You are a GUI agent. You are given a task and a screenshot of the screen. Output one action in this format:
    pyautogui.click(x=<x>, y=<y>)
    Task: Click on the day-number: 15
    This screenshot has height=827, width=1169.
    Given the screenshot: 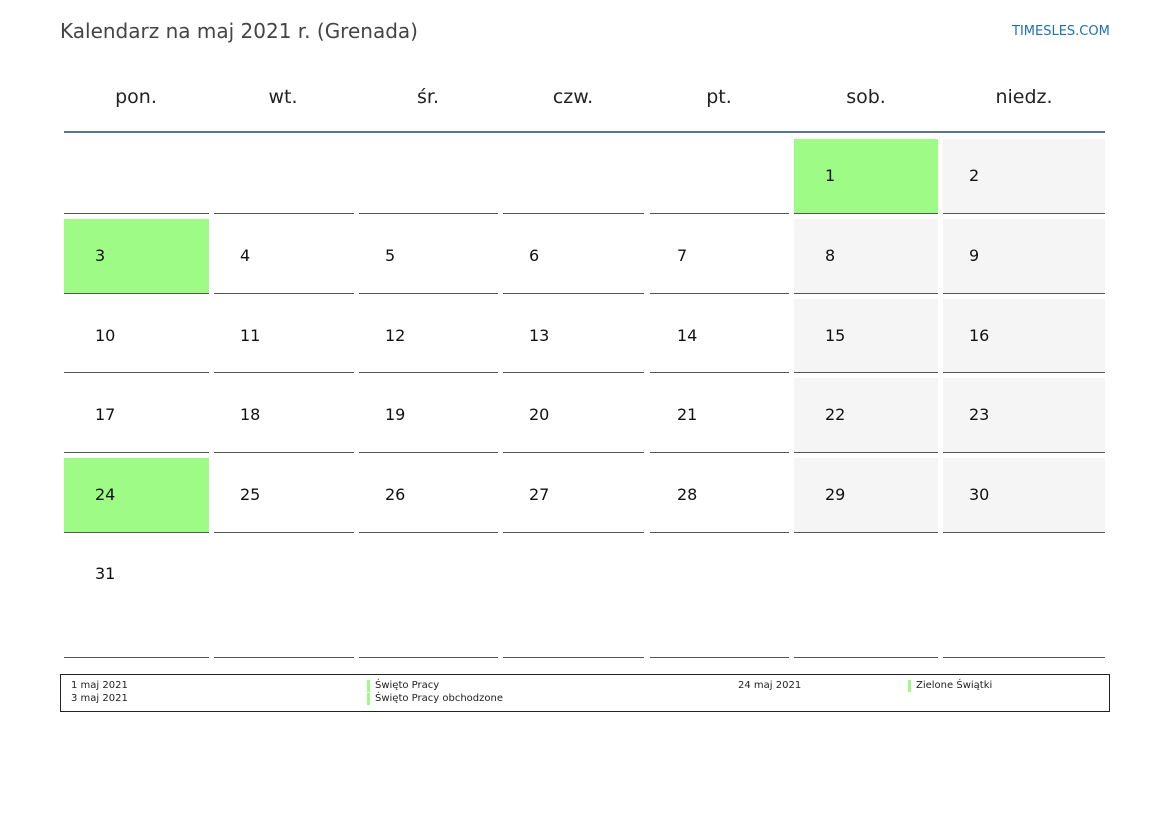 What is the action you would take?
    pyautogui.click(x=835, y=335)
    